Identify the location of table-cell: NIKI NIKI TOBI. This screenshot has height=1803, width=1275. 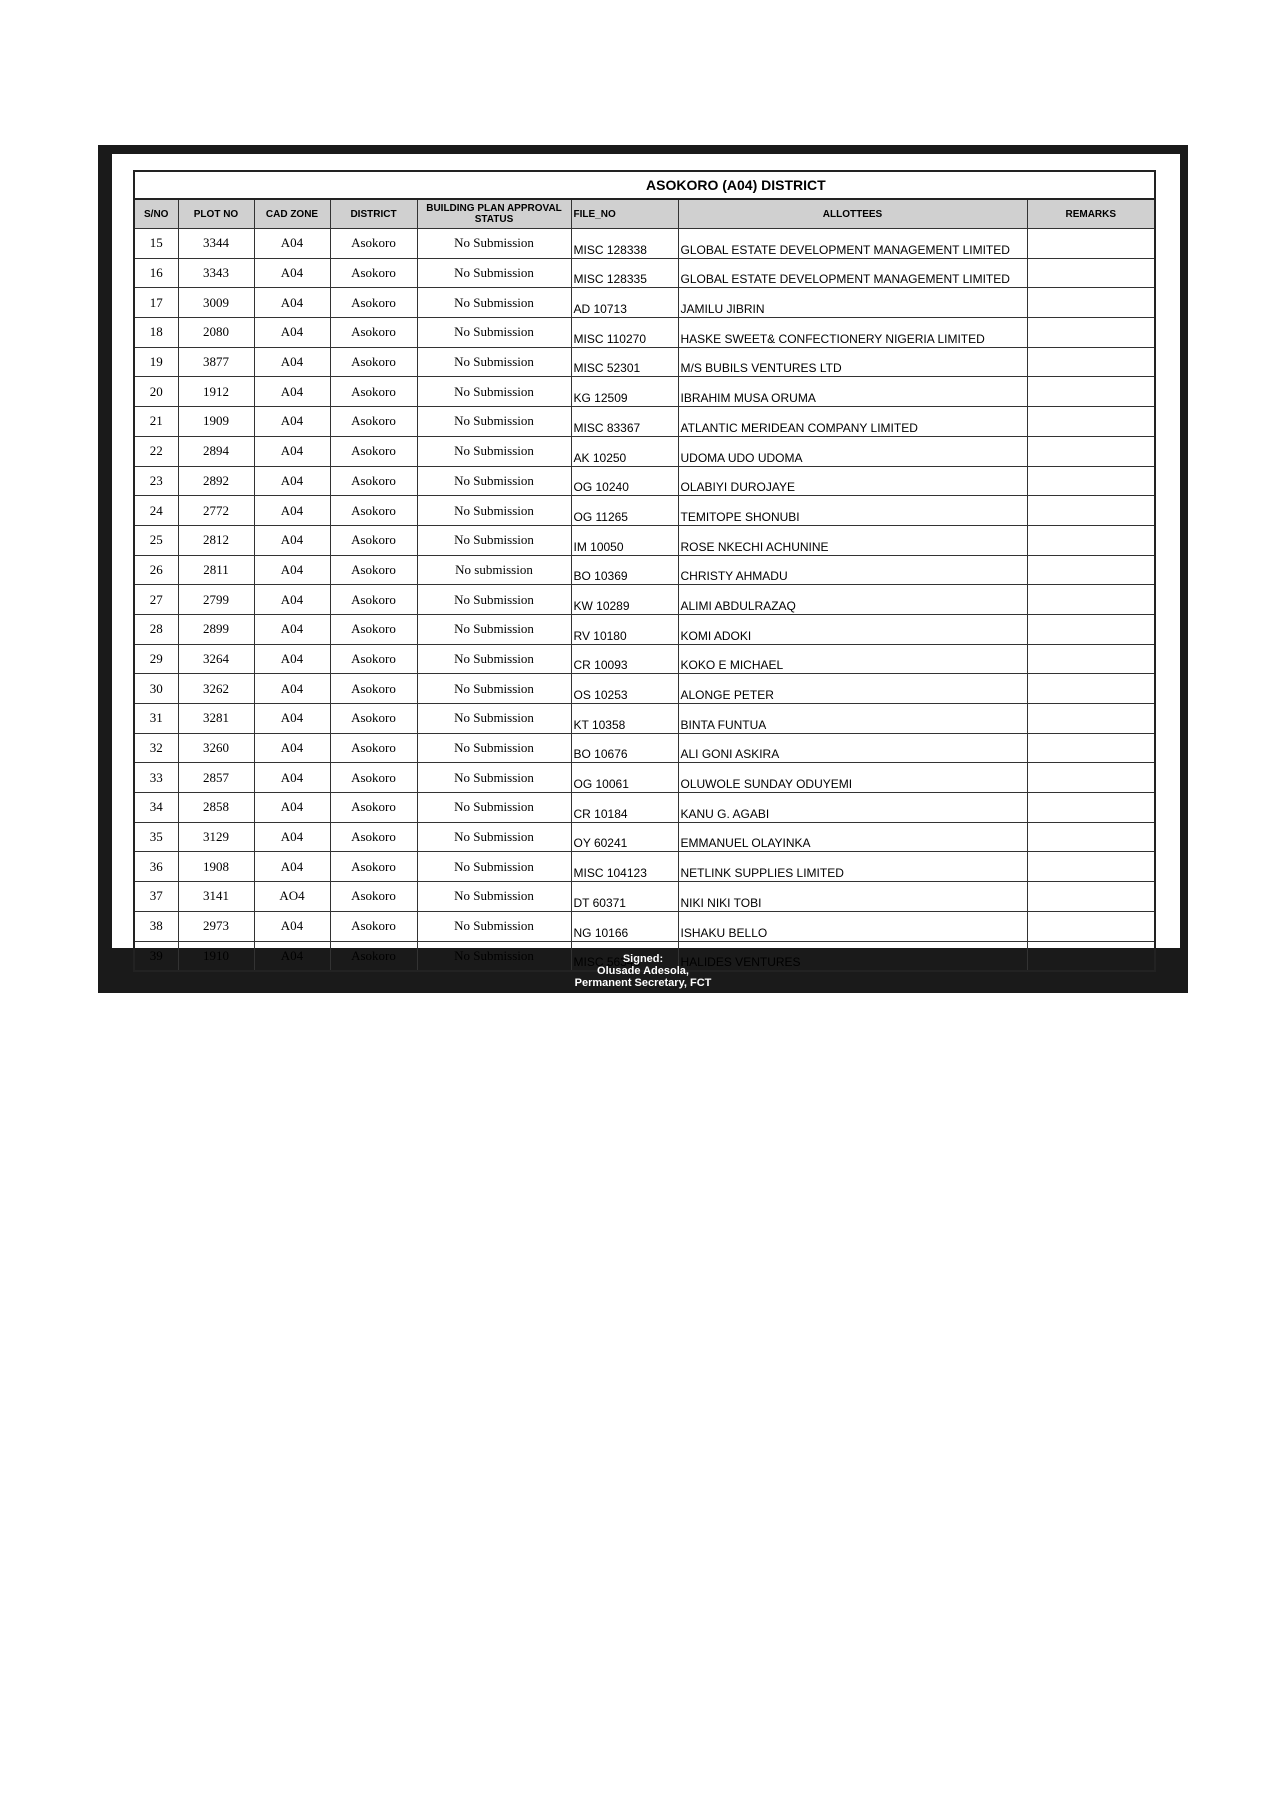
(852, 896).